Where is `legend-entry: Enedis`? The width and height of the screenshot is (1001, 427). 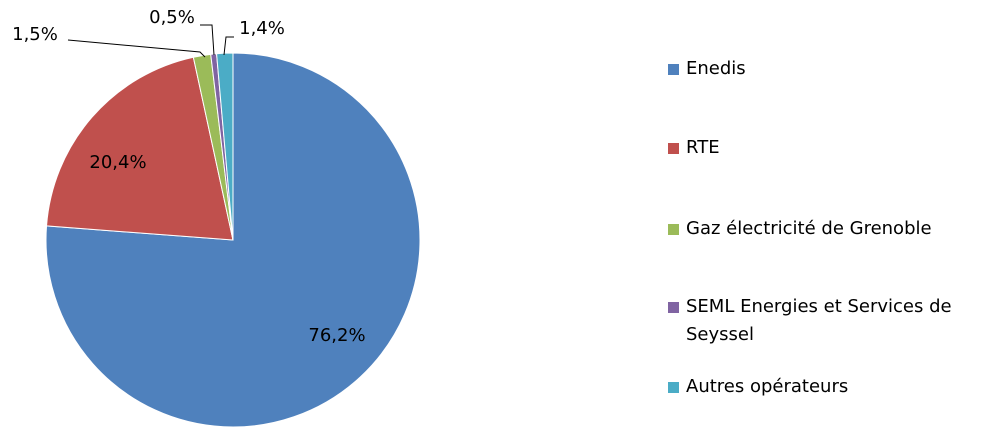
legend-entry: Enedis is located at coordinates (830, 69).